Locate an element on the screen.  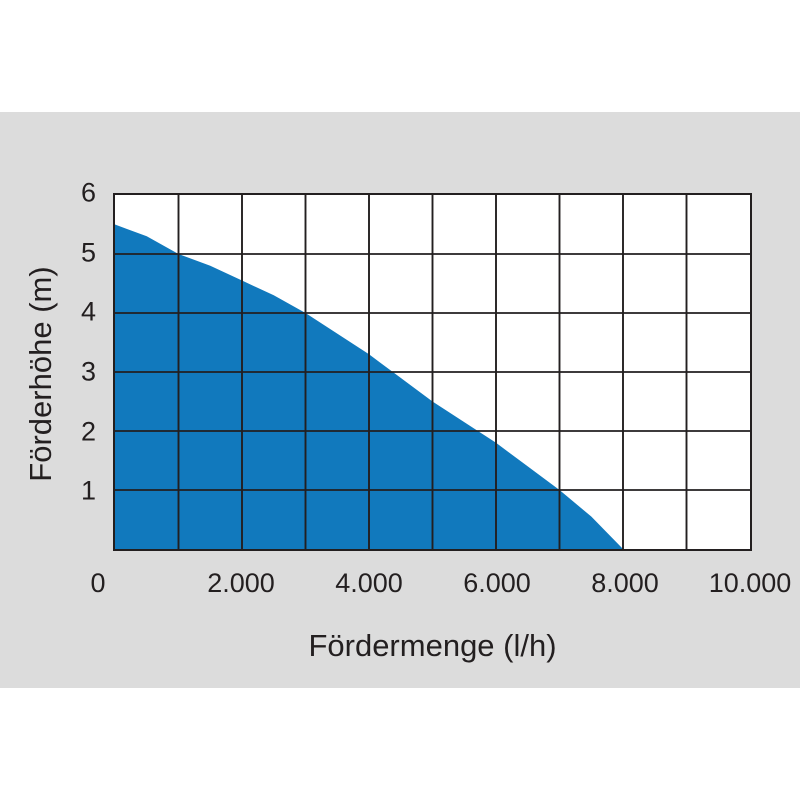
y-tick-2: 2 is located at coordinates (88, 431).